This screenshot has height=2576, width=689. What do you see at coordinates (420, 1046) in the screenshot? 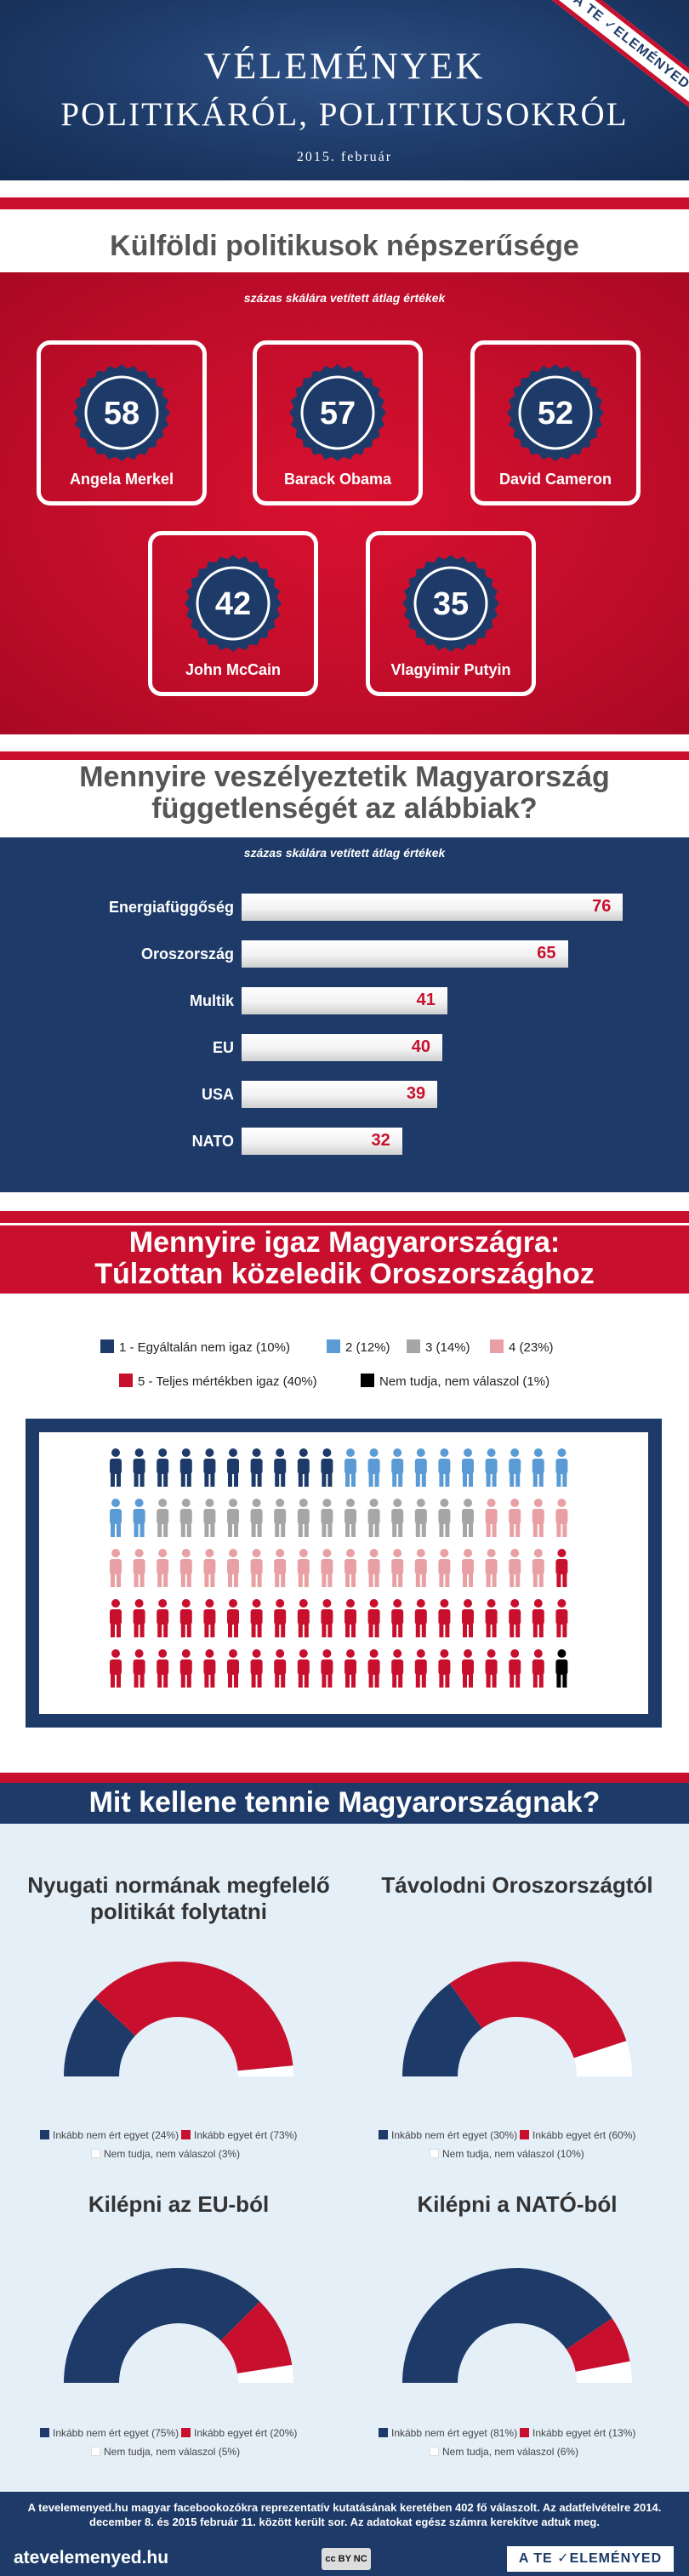
I see `bar-value: 40` at bounding box center [420, 1046].